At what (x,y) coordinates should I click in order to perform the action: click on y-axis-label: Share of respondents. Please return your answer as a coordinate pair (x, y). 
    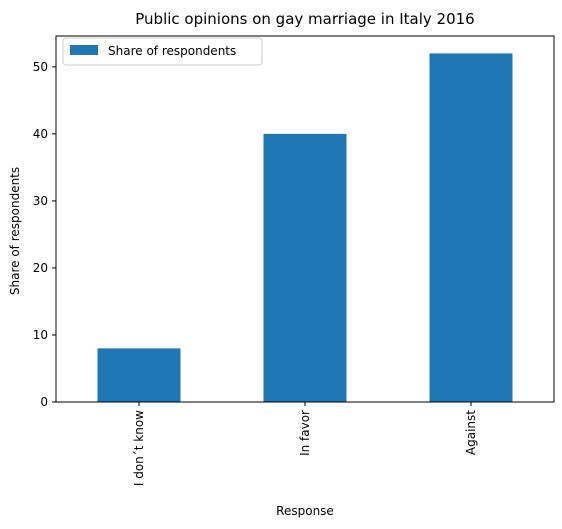
    Looking at the image, I should click on (15, 231).